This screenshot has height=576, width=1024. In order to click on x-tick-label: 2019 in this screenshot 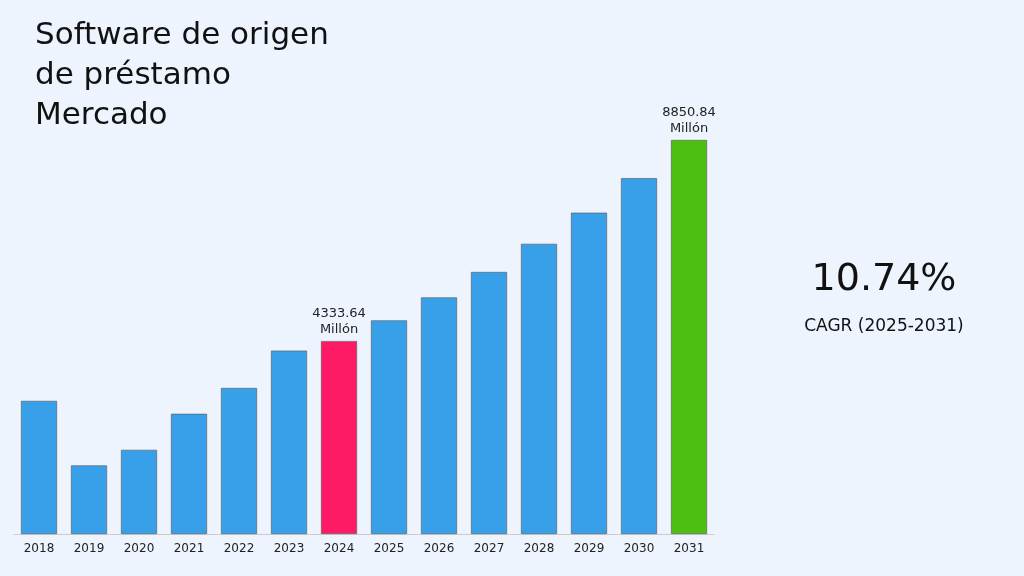, I will do `click(89, 548)`.